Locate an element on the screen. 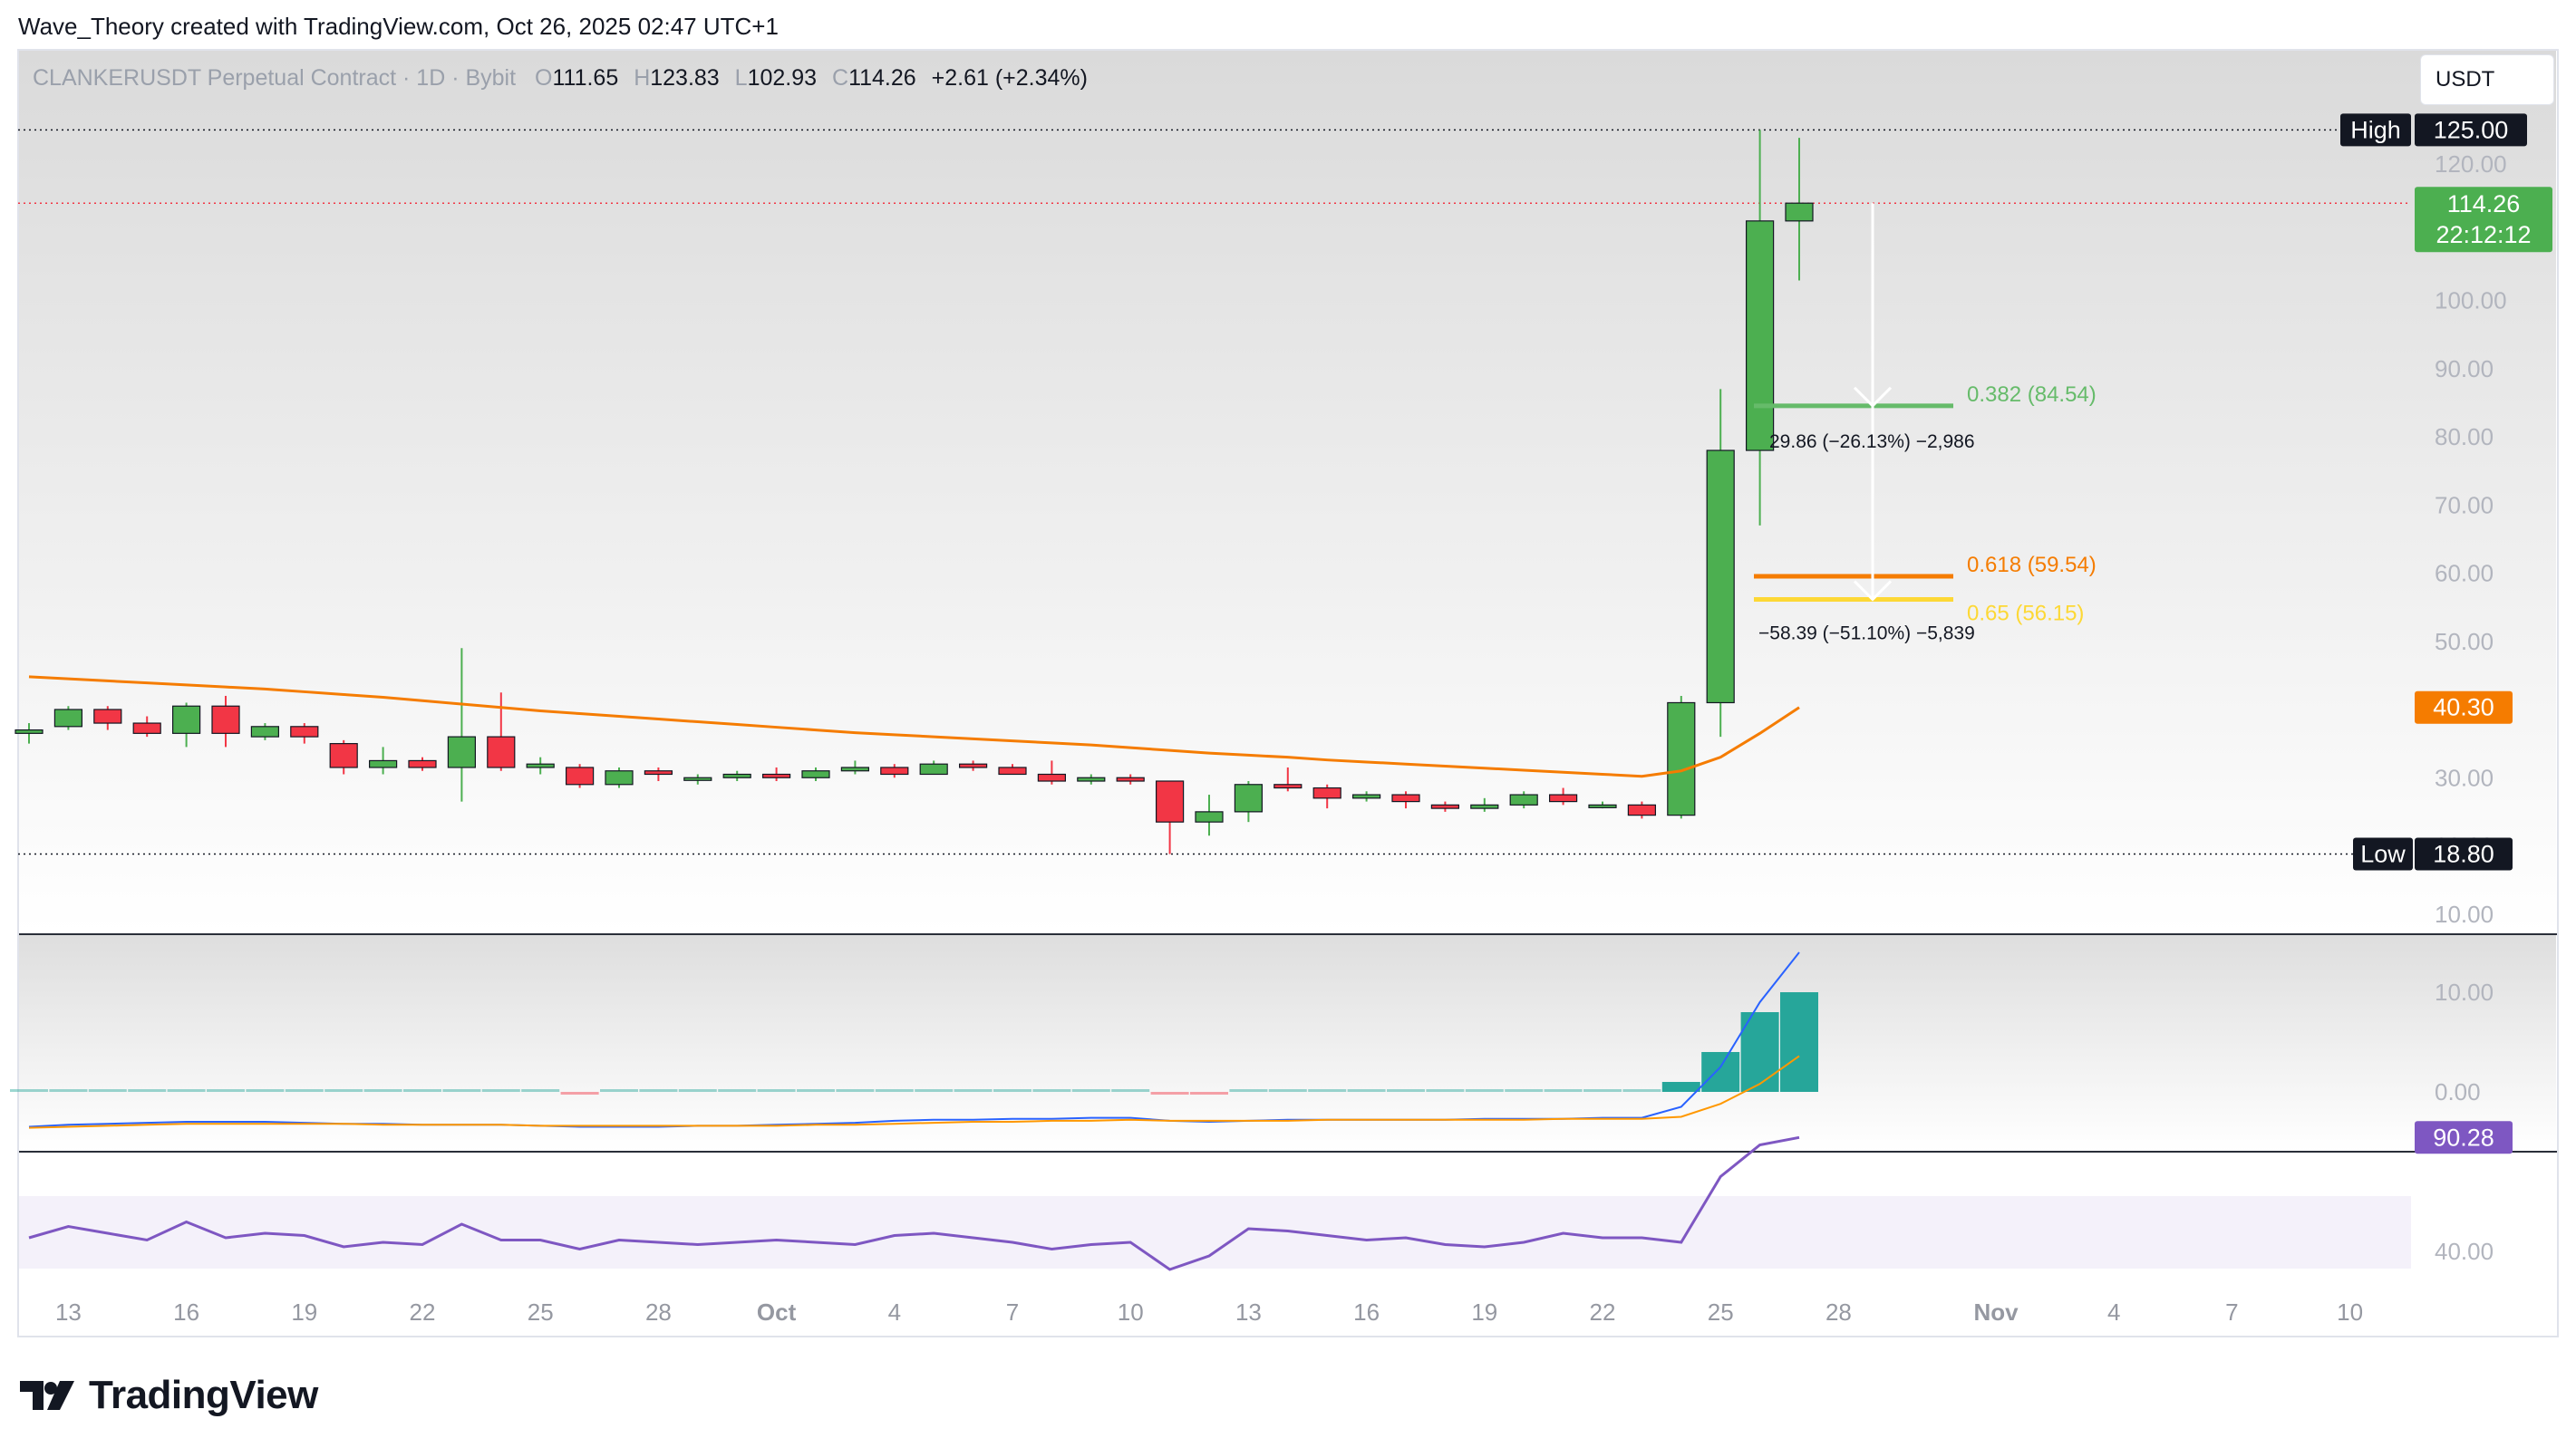  high-price-label-box is located at coordinates (2471, 130).